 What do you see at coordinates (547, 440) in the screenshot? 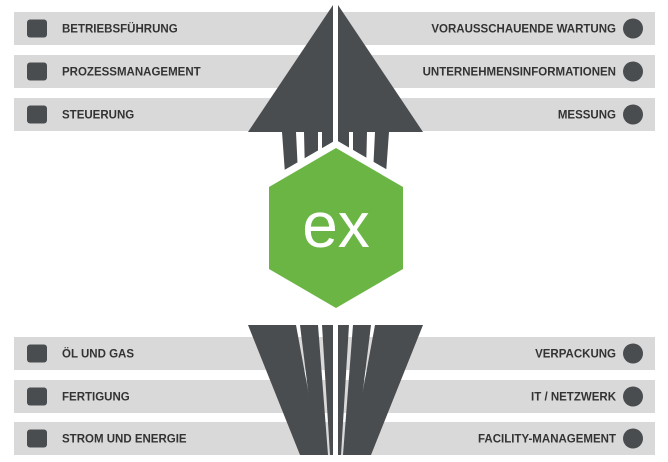
I see `item-label: FACILITY-MANAGEMENT` at bounding box center [547, 440].